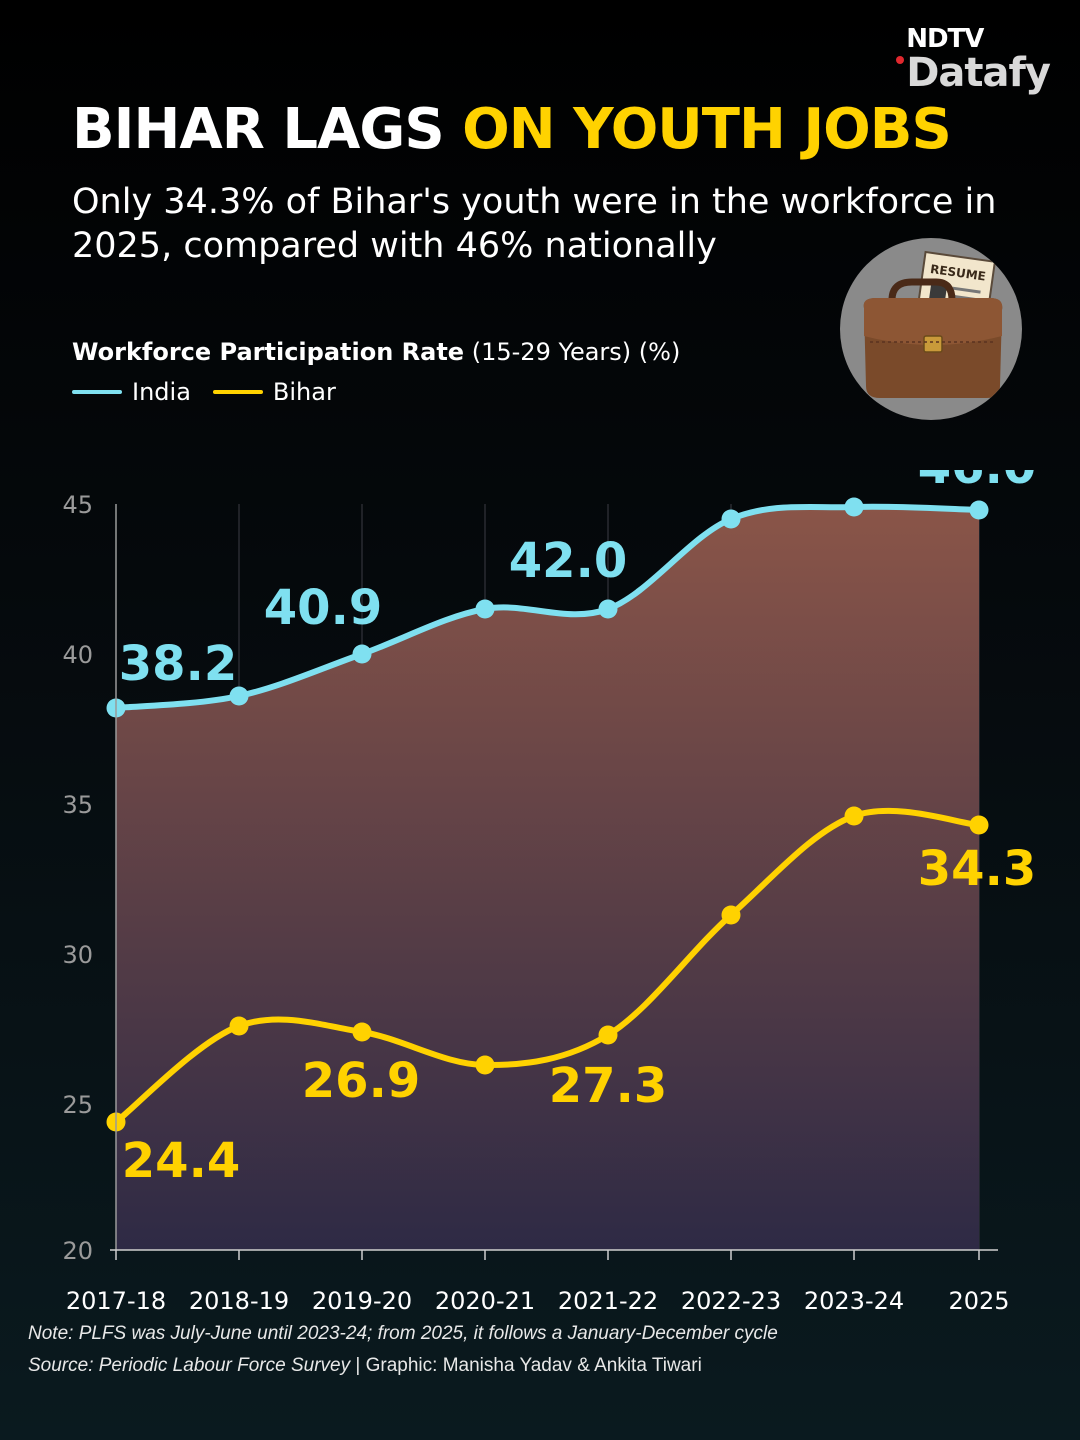 The width and height of the screenshot is (1080, 1440). What do you see at coordinates (116, 1301) in the screenshot?
I see `x-tick-label-0: 2017-18` at bounding box center [116, 1301].